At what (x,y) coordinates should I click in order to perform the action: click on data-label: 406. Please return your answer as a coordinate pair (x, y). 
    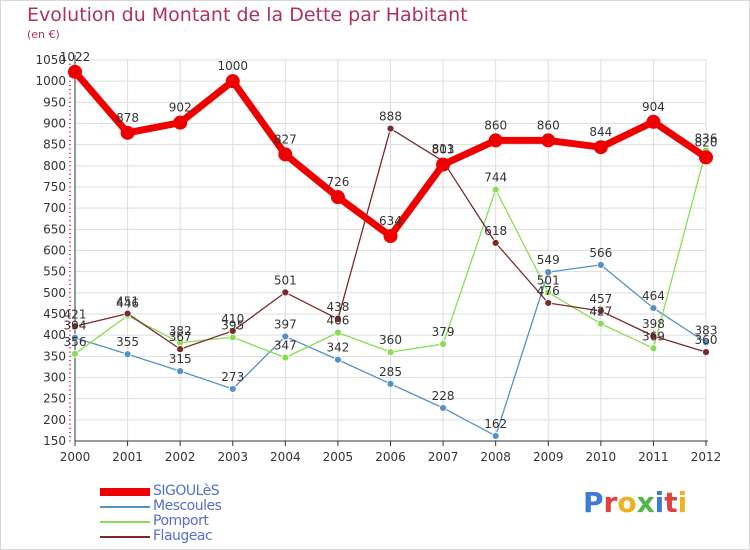
    Looking at the image, I should click on (337, 321).